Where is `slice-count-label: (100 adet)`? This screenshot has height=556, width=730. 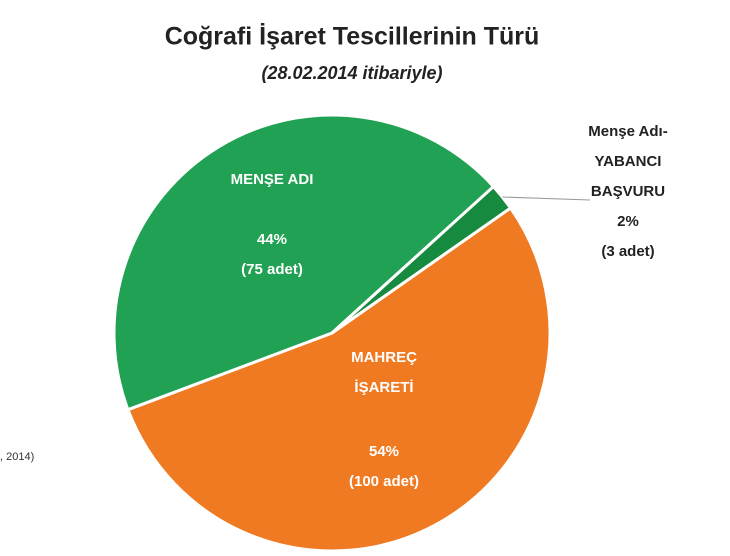 slice-count-label: (100 adet) is located at coordinates (384, 481).